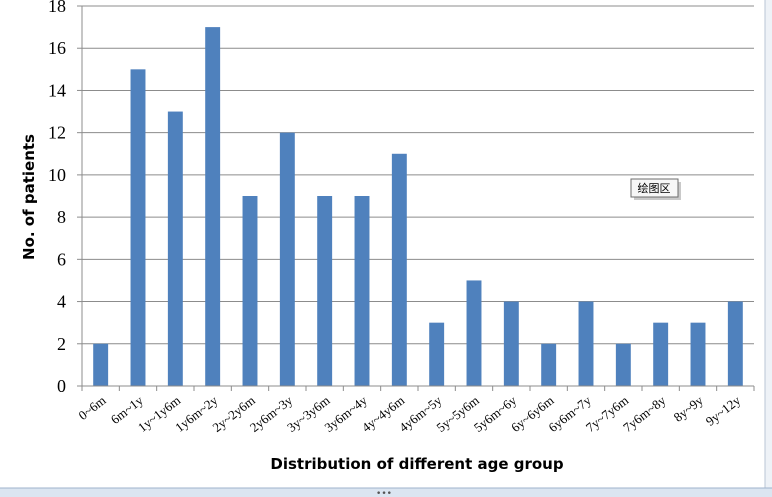 This screenshot has height=497, width=772. I want to click on bar-2y6m~3y, so click(287, 259).